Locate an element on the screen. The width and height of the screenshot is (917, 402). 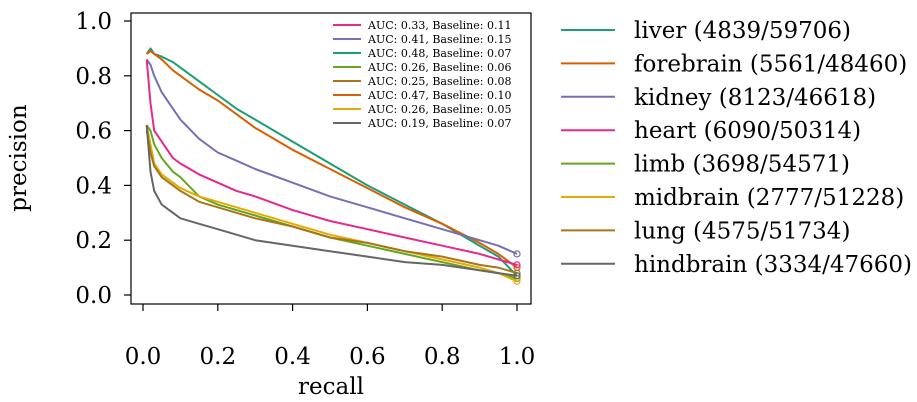
auc-legend-label: AUC: 0.41, Baseline: 0.15 is located at coordinates (439, 39).